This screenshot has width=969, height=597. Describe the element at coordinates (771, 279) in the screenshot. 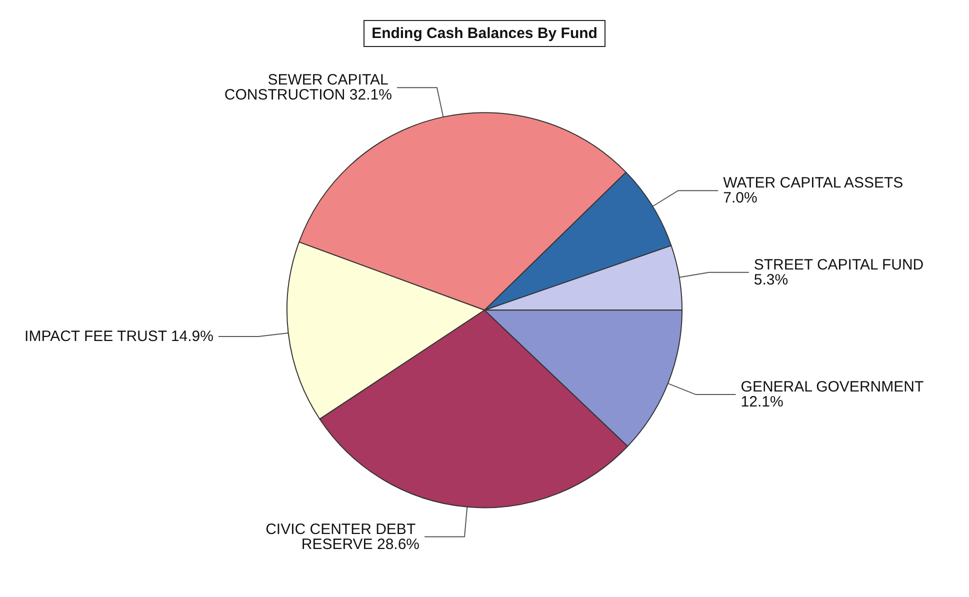

I see `data-label: 5.3%` at that location.